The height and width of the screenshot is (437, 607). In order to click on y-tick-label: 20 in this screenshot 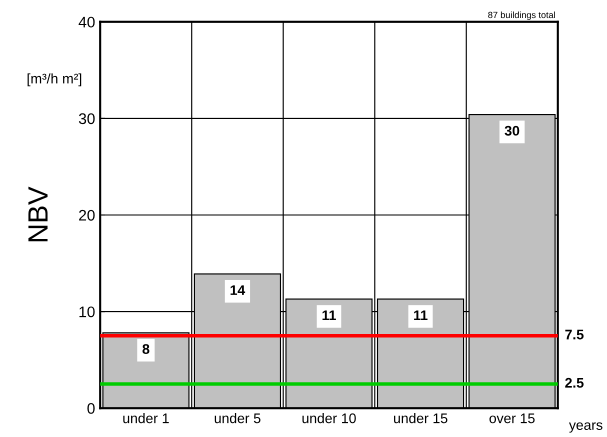, I will do `click(87, 215)`.